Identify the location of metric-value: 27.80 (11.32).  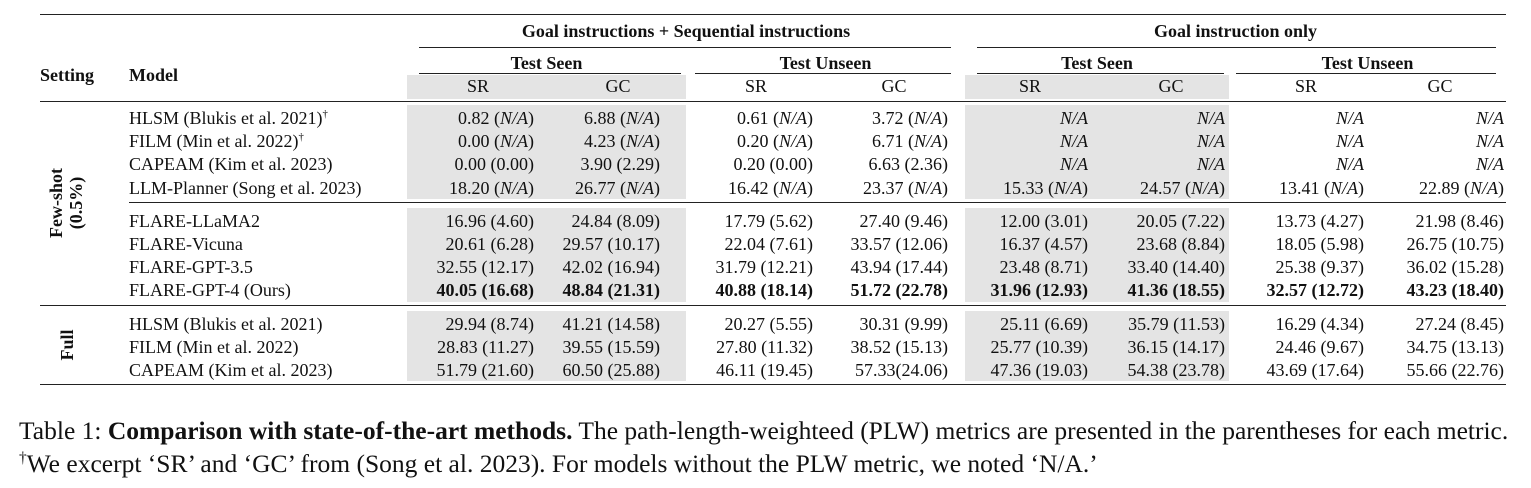
(764, 346).